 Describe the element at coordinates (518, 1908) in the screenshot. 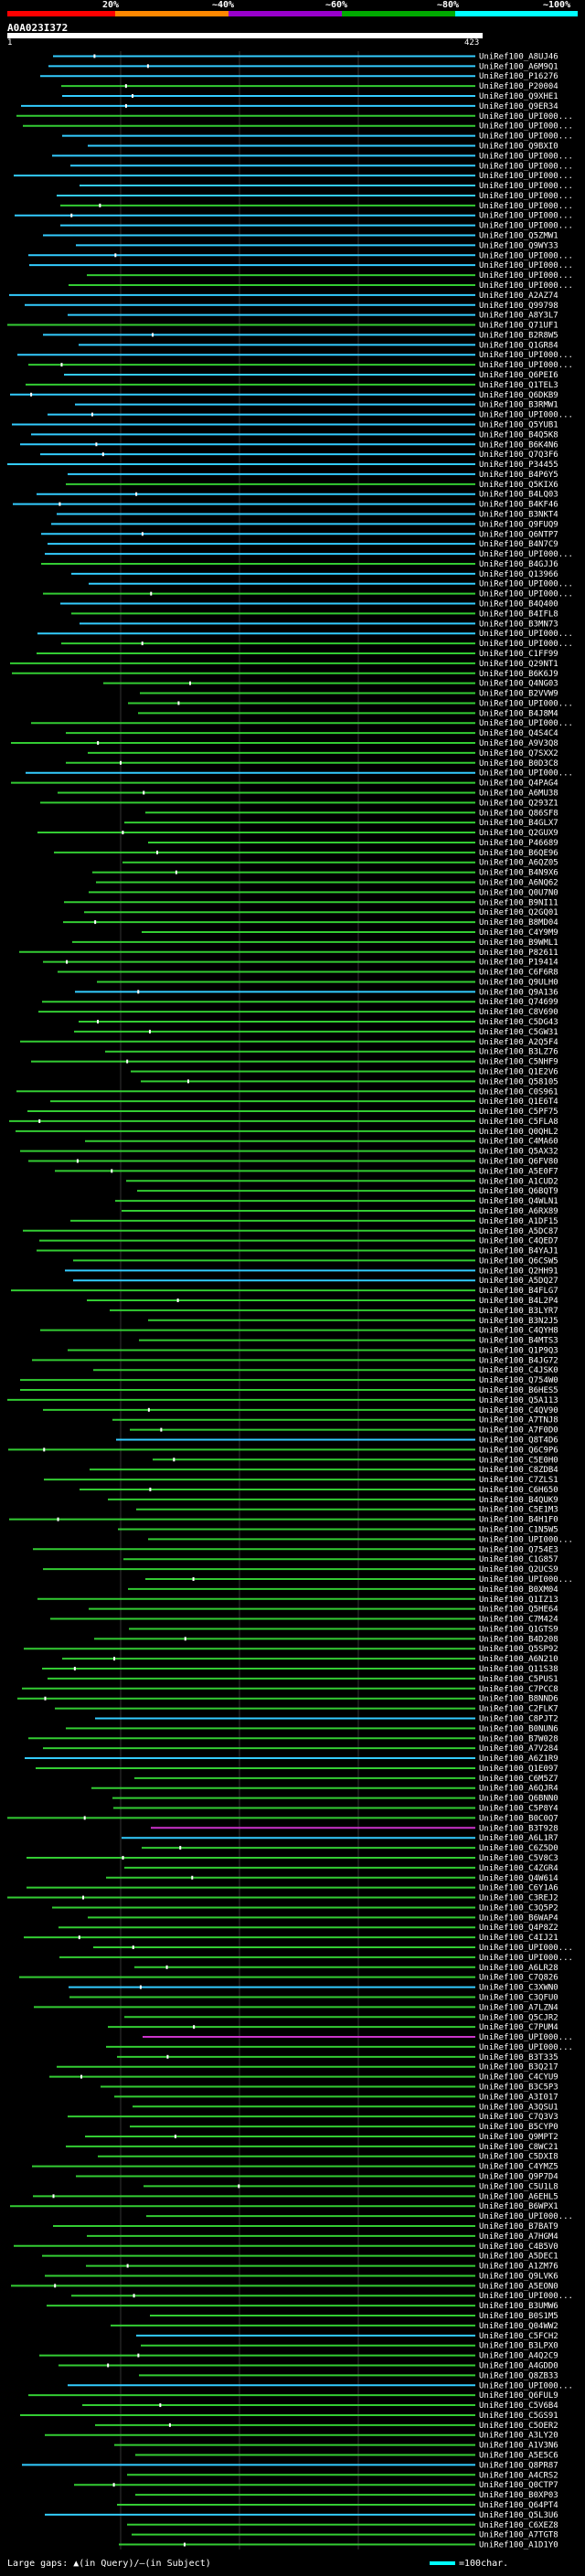

I see `hit-label: UniRef100_C3Q5P2` at that location.